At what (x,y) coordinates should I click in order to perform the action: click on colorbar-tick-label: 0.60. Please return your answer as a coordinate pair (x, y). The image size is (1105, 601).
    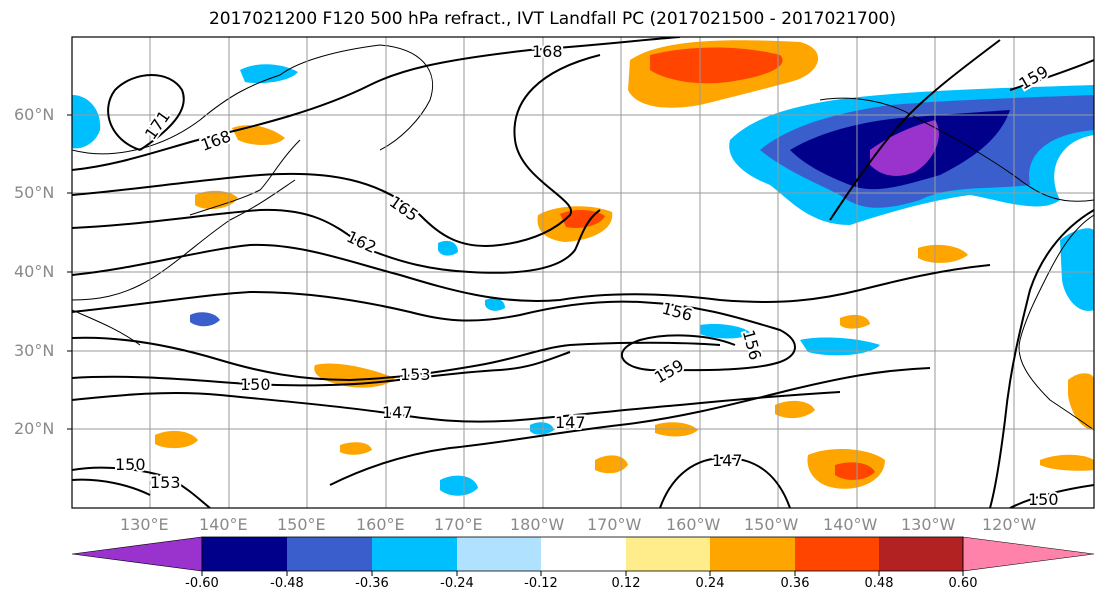
    Looking at the image, I should click on (963, 583).